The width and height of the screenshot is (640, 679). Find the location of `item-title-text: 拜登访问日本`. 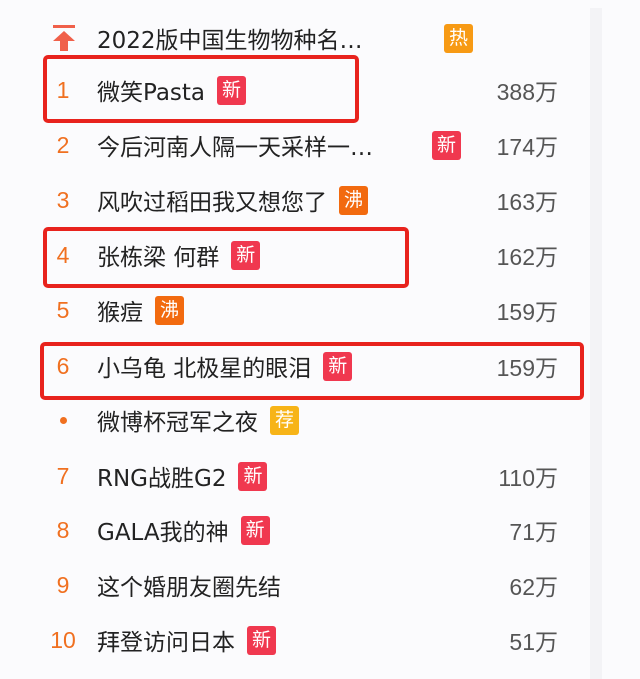

item-title-text: 拜登访问日本 is located at coordinates (166, 643).